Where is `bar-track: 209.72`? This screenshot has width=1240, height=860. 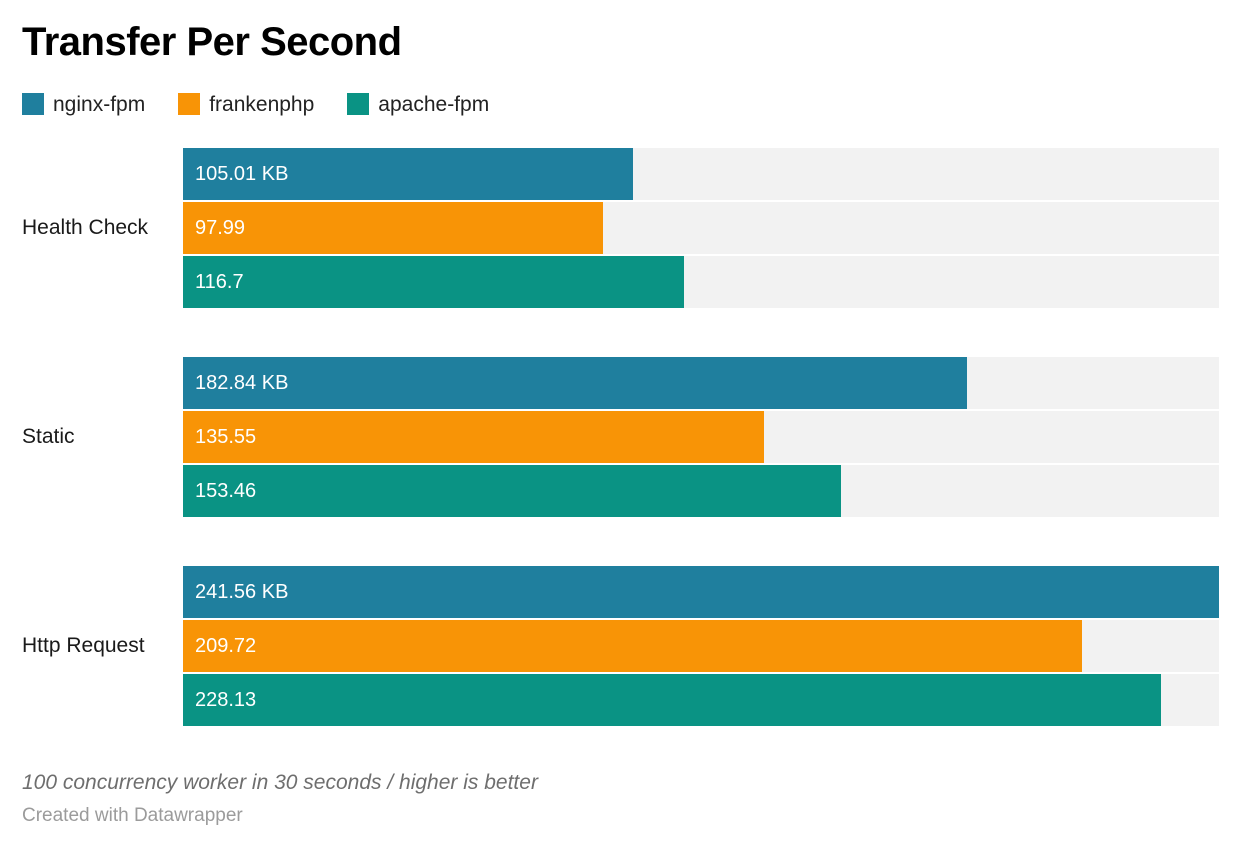 bar-track: 209.72 is located at coordinates (701, 646).